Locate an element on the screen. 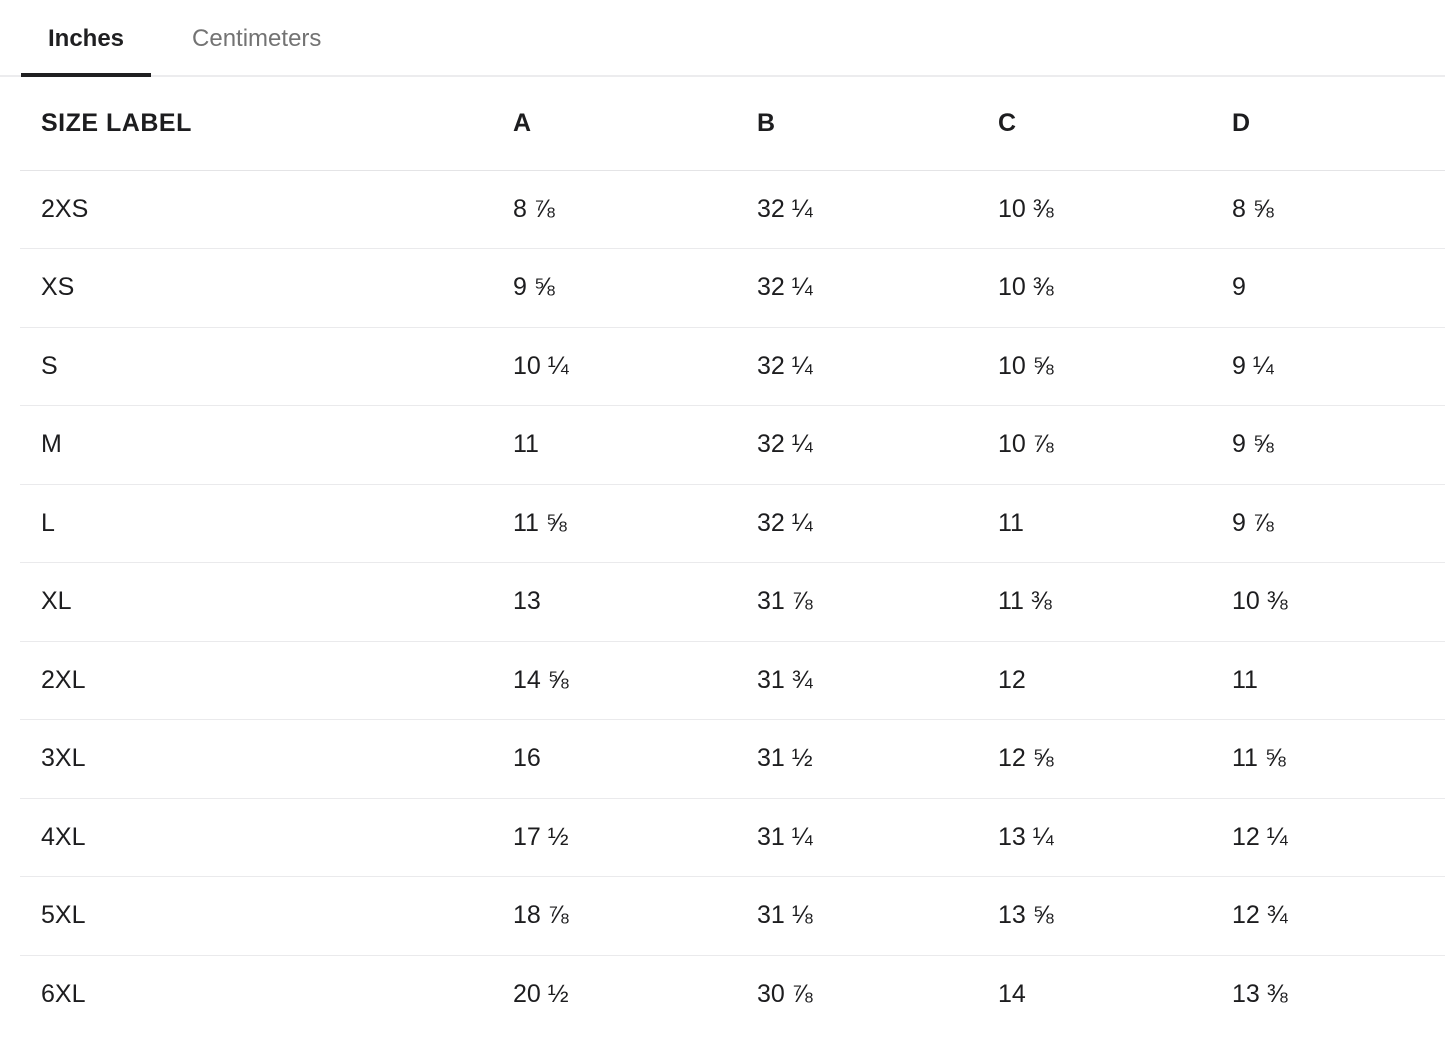 The image size is (1445, 1043). measurement-cell-c: 10 ⅞ is located at coordinates (1094, 444).